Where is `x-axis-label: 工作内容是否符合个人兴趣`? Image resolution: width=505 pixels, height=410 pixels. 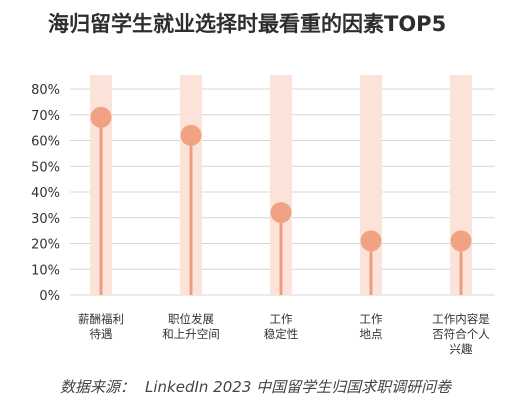 x-axis-label: 工作内容是否符合个人兴趣 is located at coordinates (461, 334).